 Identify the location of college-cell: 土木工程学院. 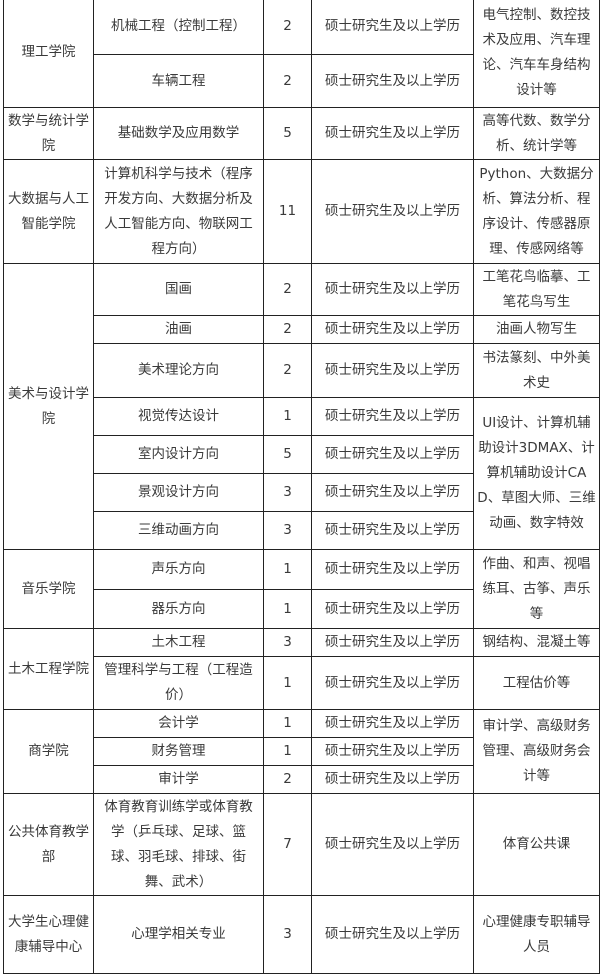
(48, 669).